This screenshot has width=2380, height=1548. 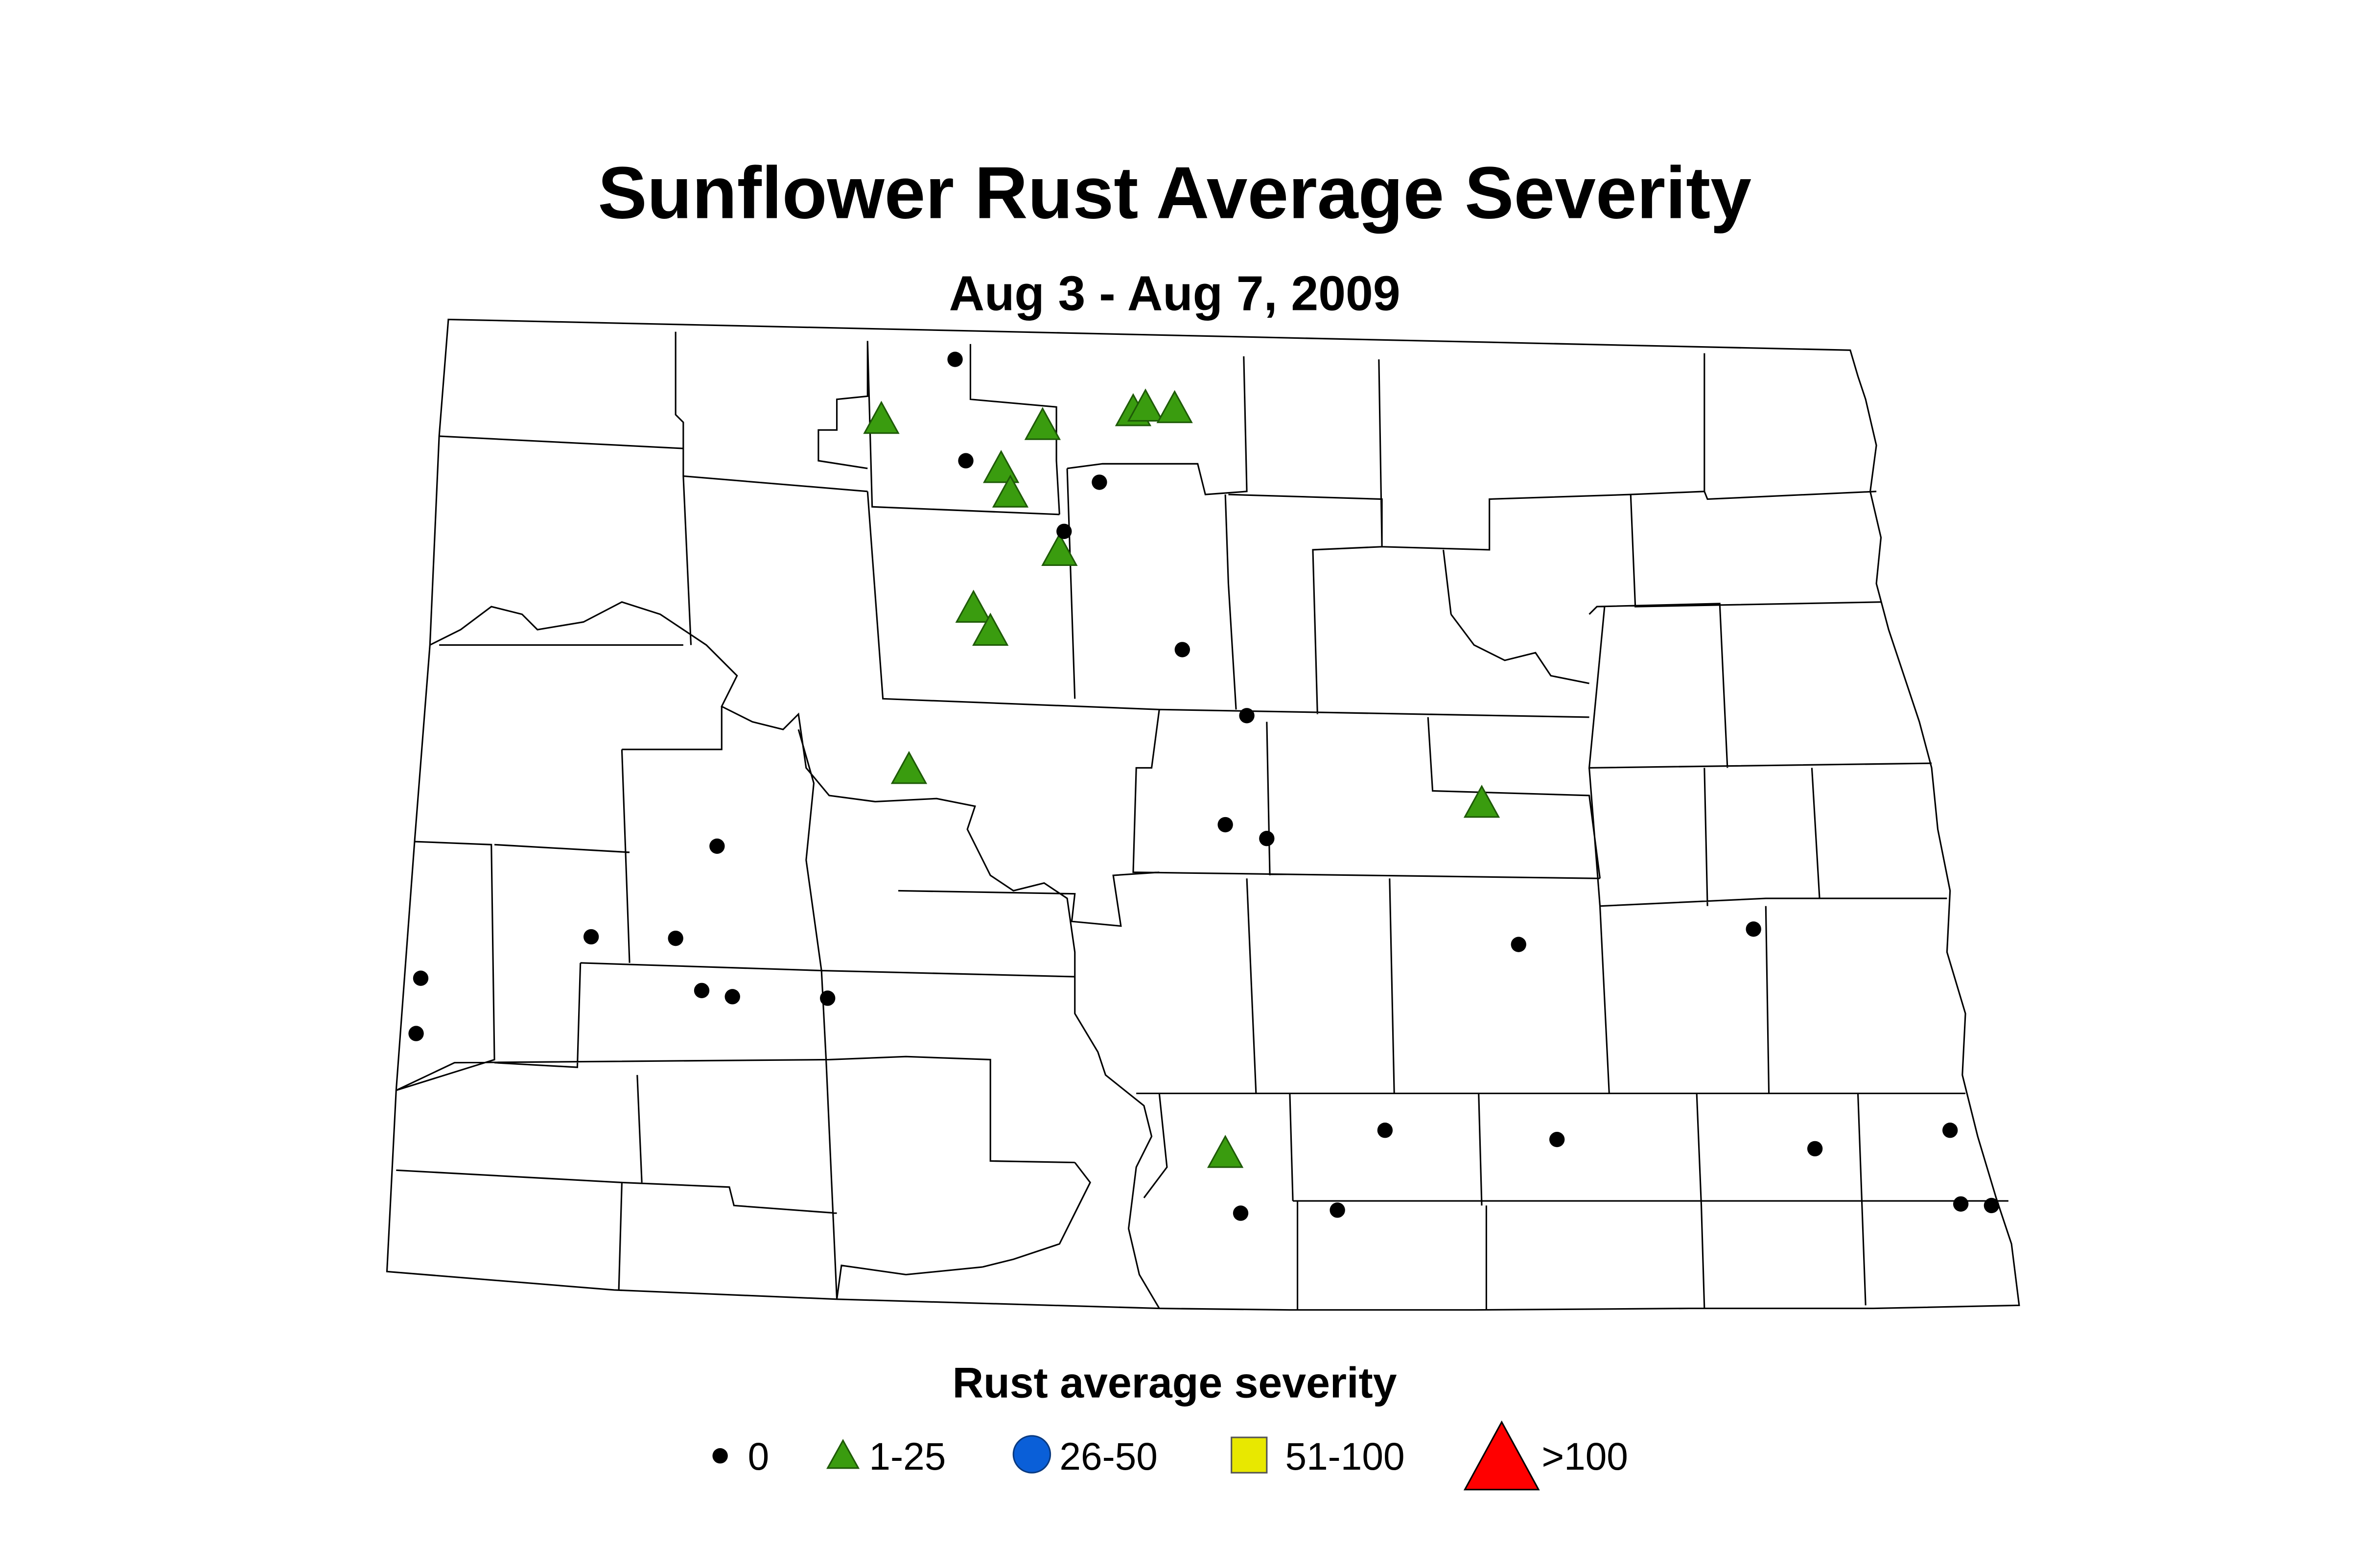 I want to click on legend-label: 26-50, so click(x=1108, y=1456).